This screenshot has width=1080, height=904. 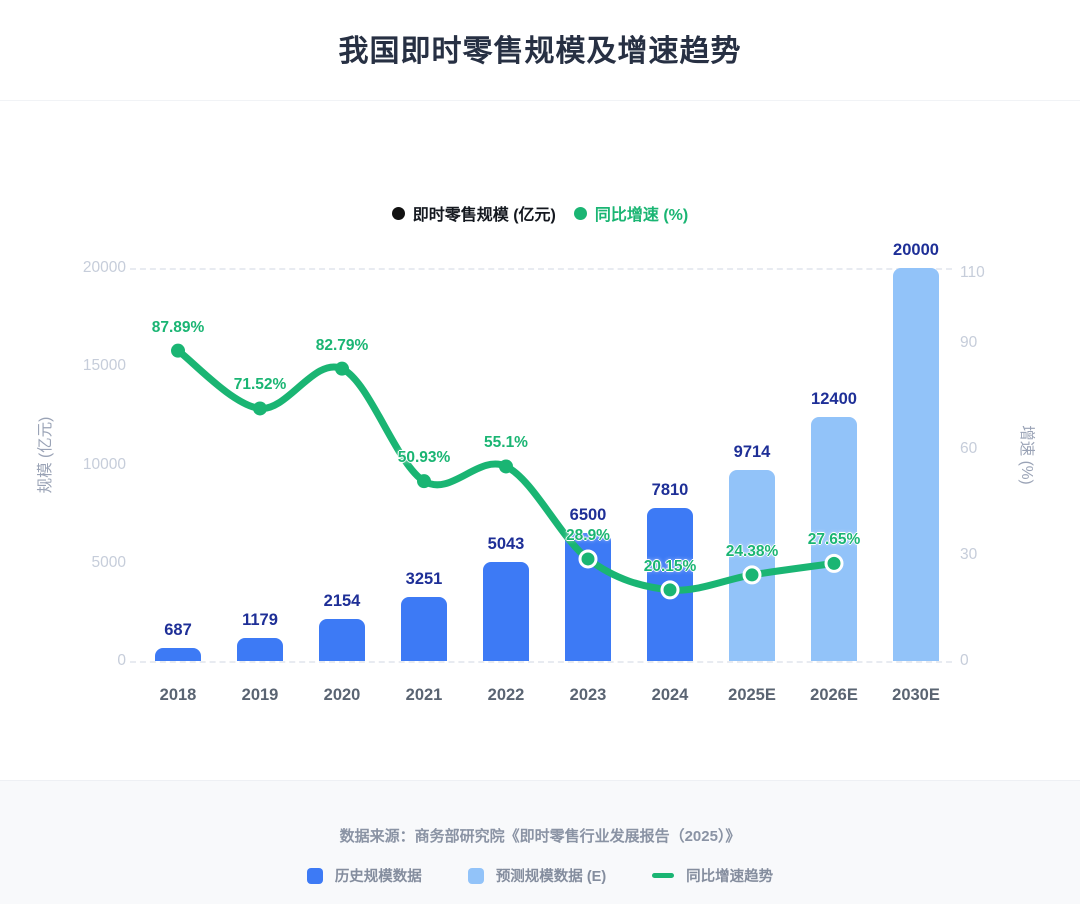 What do you see at coordinates (342, 600) in the screenshot?
I see `bar-value-2020: 2154` at bounding box center [342, 600].